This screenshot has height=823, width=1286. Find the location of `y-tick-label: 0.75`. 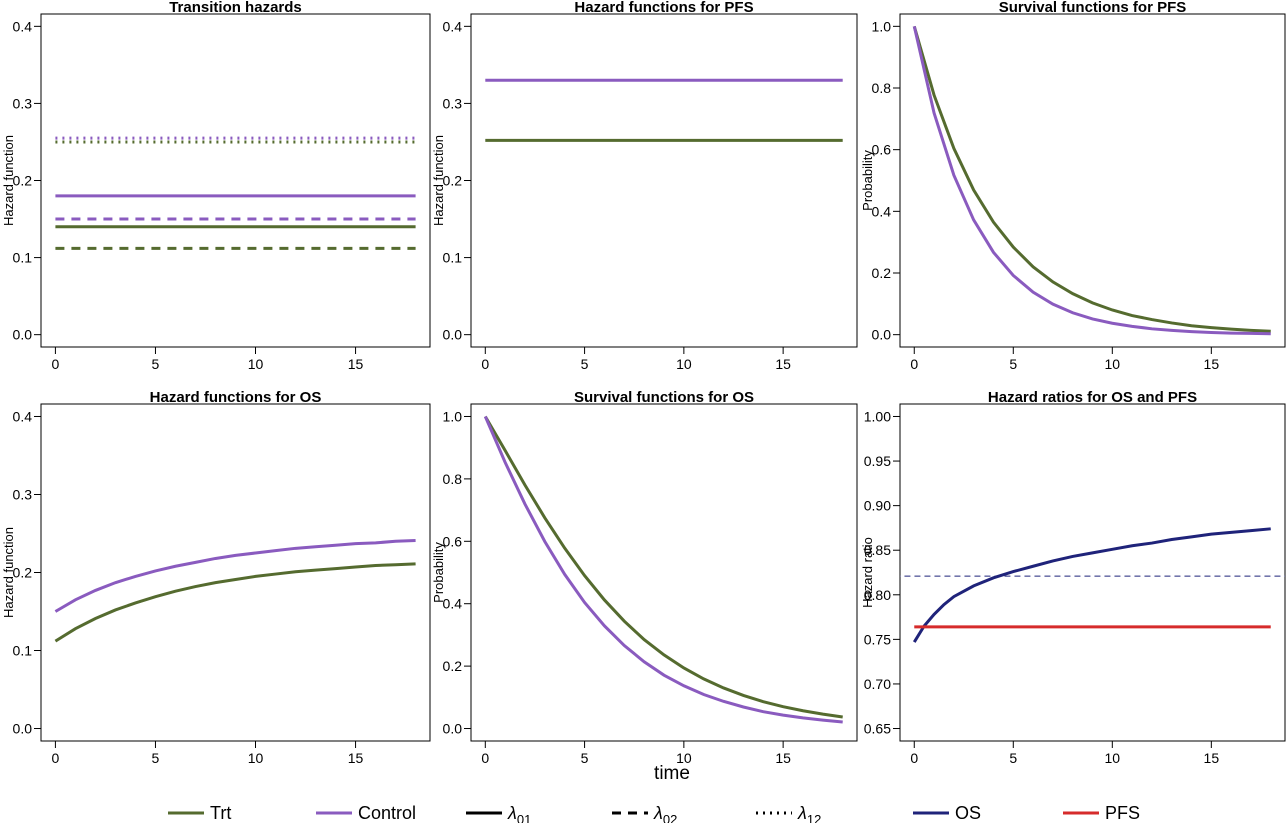

y-tick-label: 0.75 is located at coordinates (877, 639).